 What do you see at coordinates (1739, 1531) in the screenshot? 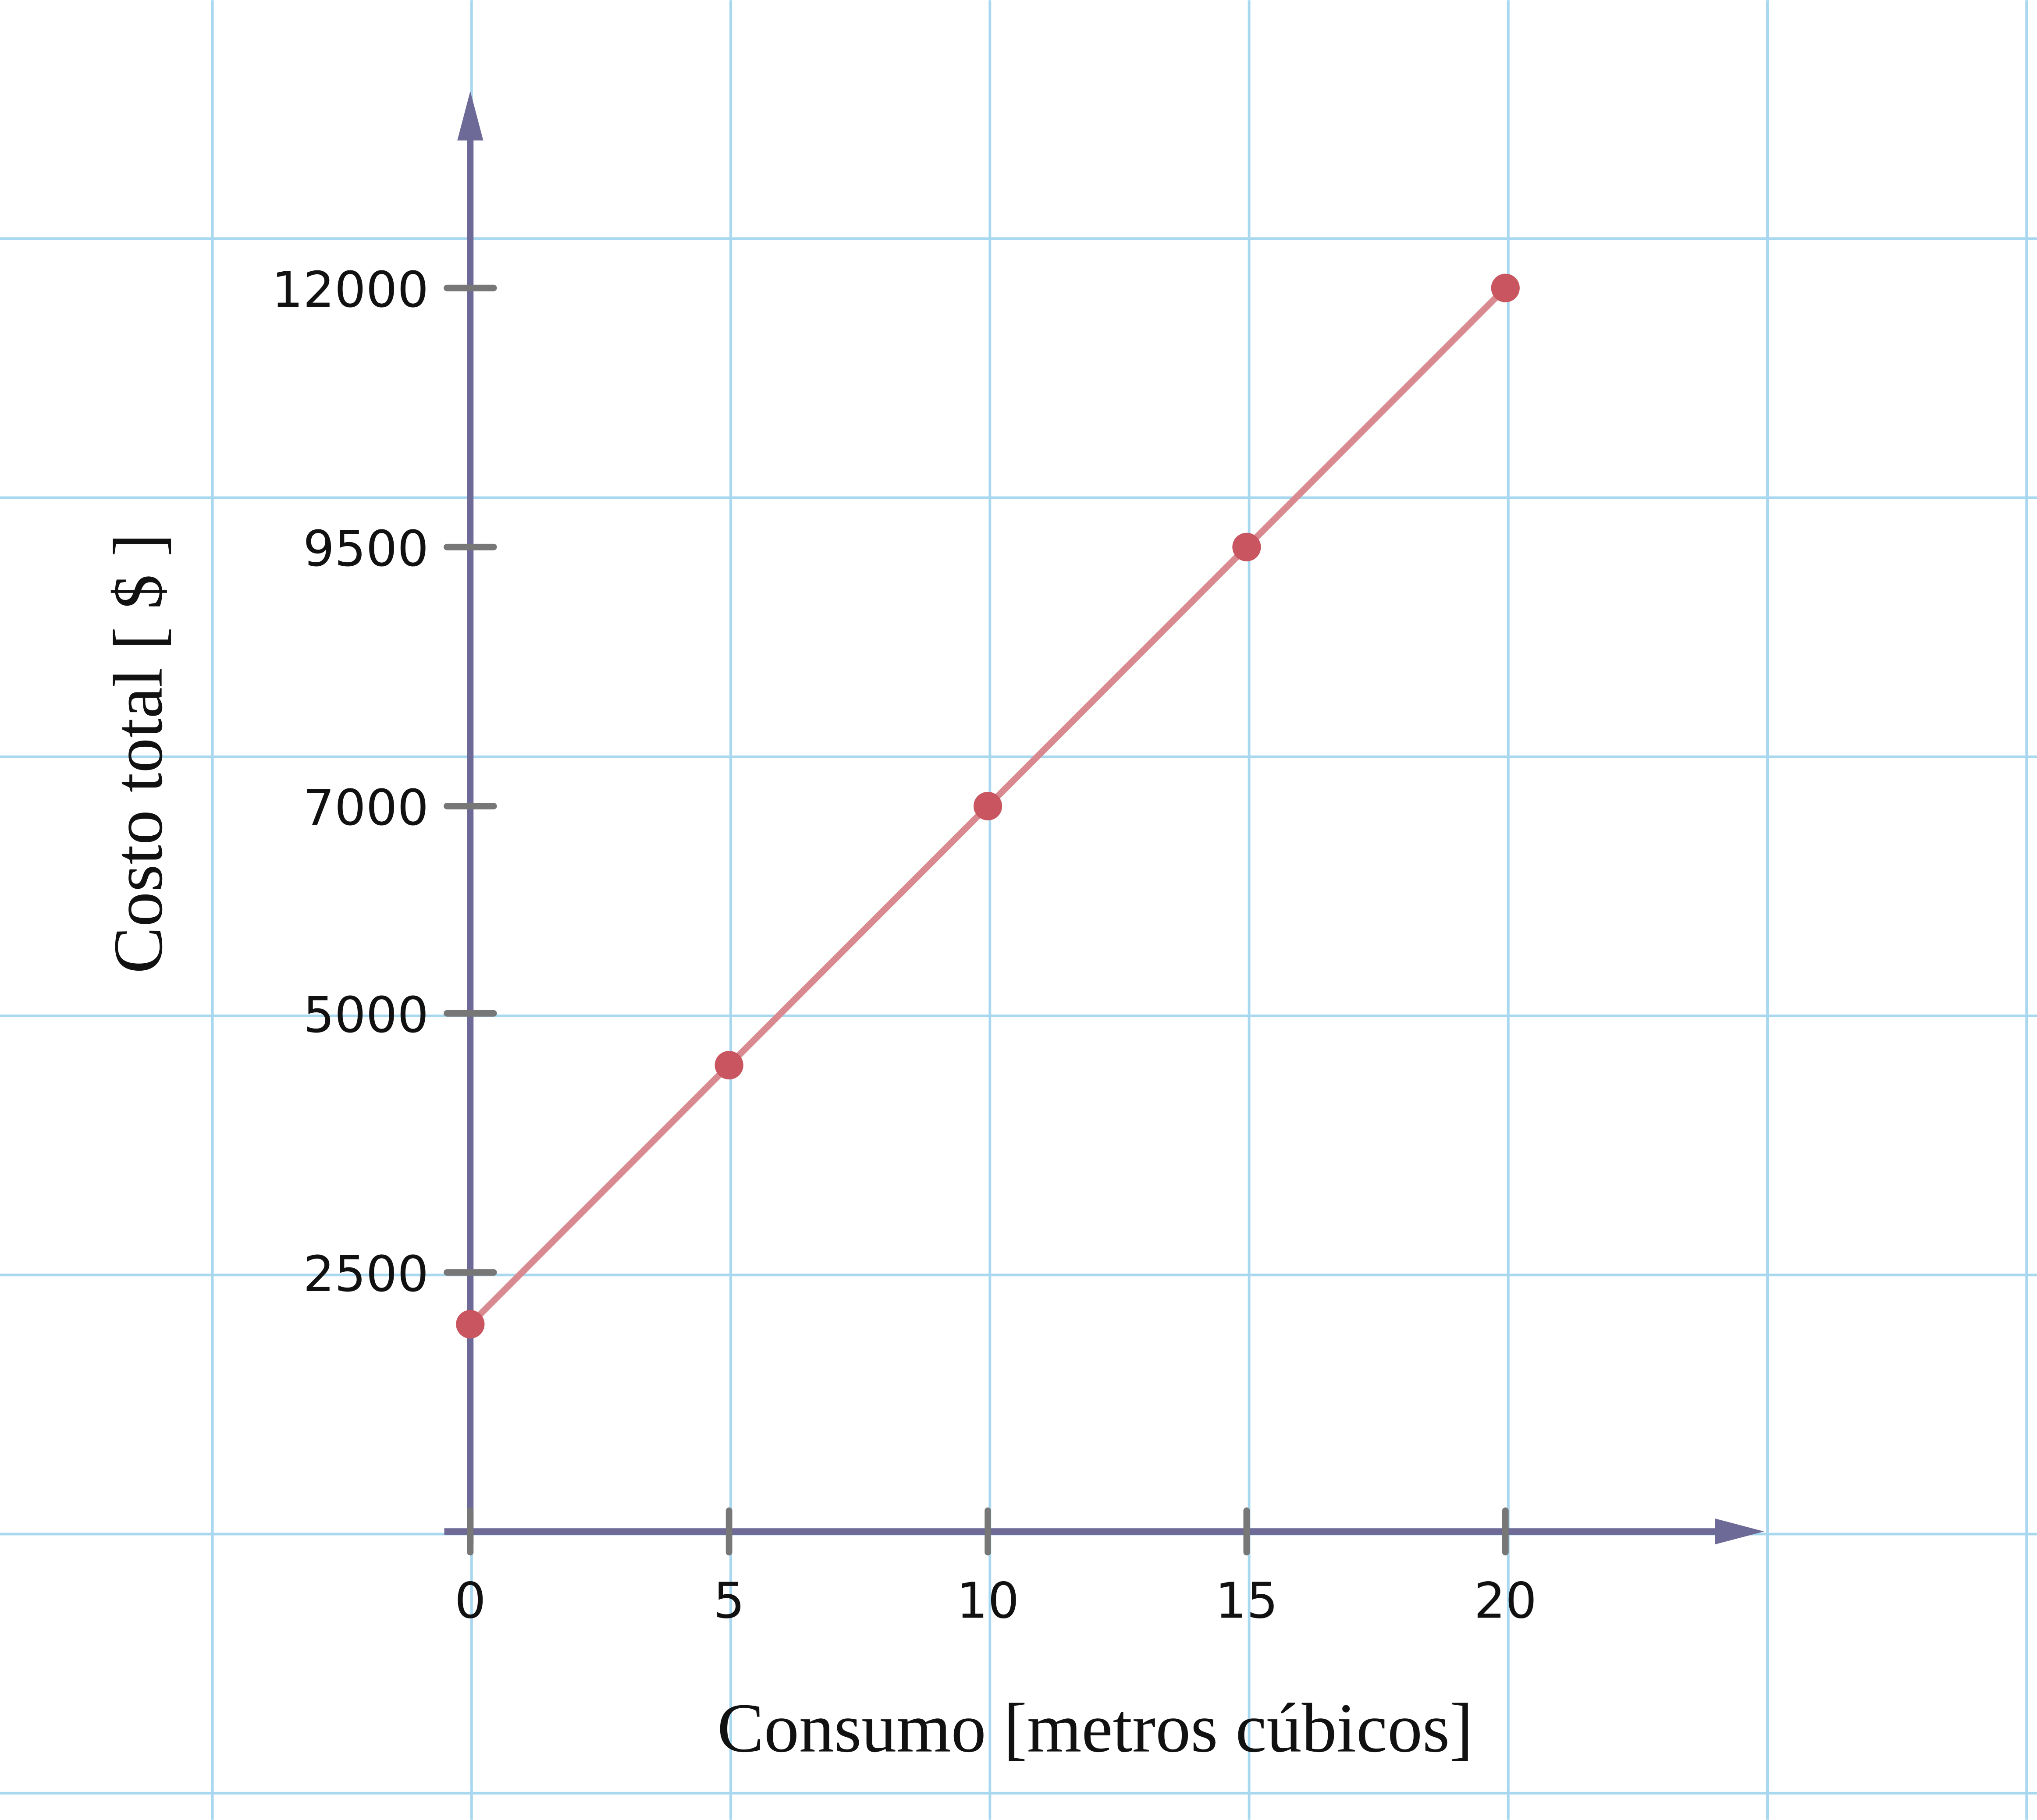
I see `x-axis-arrow` at bounding box center [1739, 1531].